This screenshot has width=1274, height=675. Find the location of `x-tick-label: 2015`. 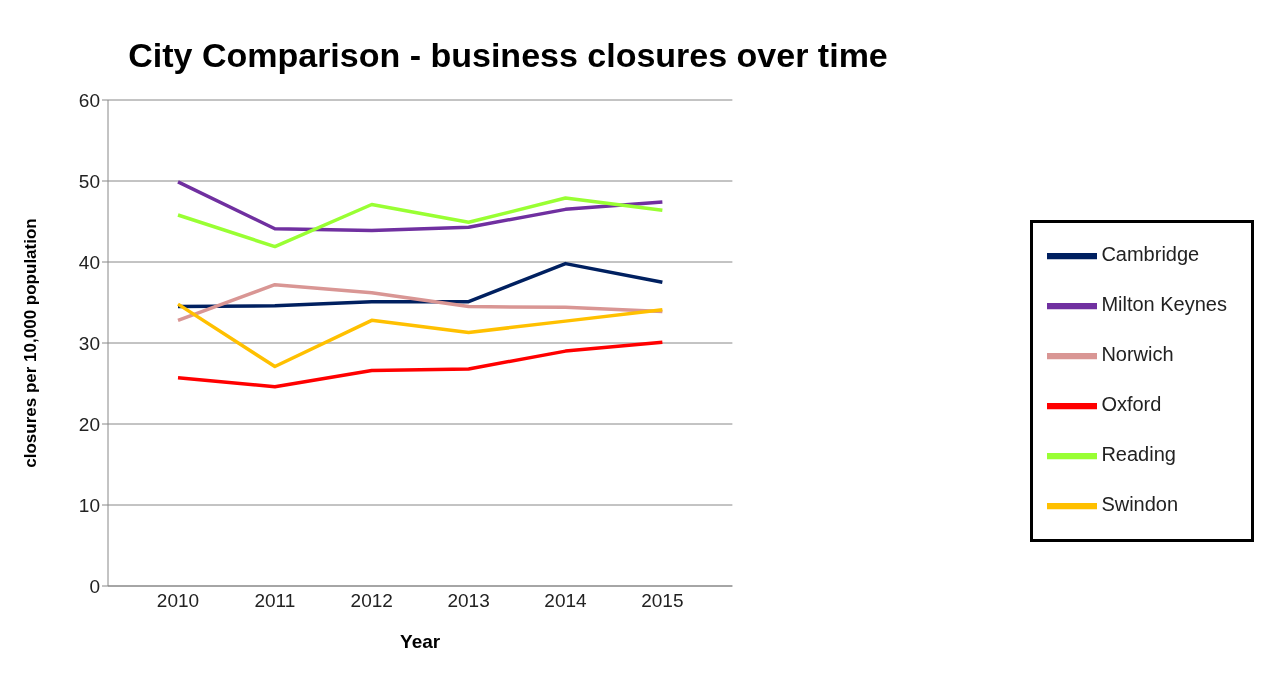

x-tick-label: 2015 is located at coordinates (662, 601).